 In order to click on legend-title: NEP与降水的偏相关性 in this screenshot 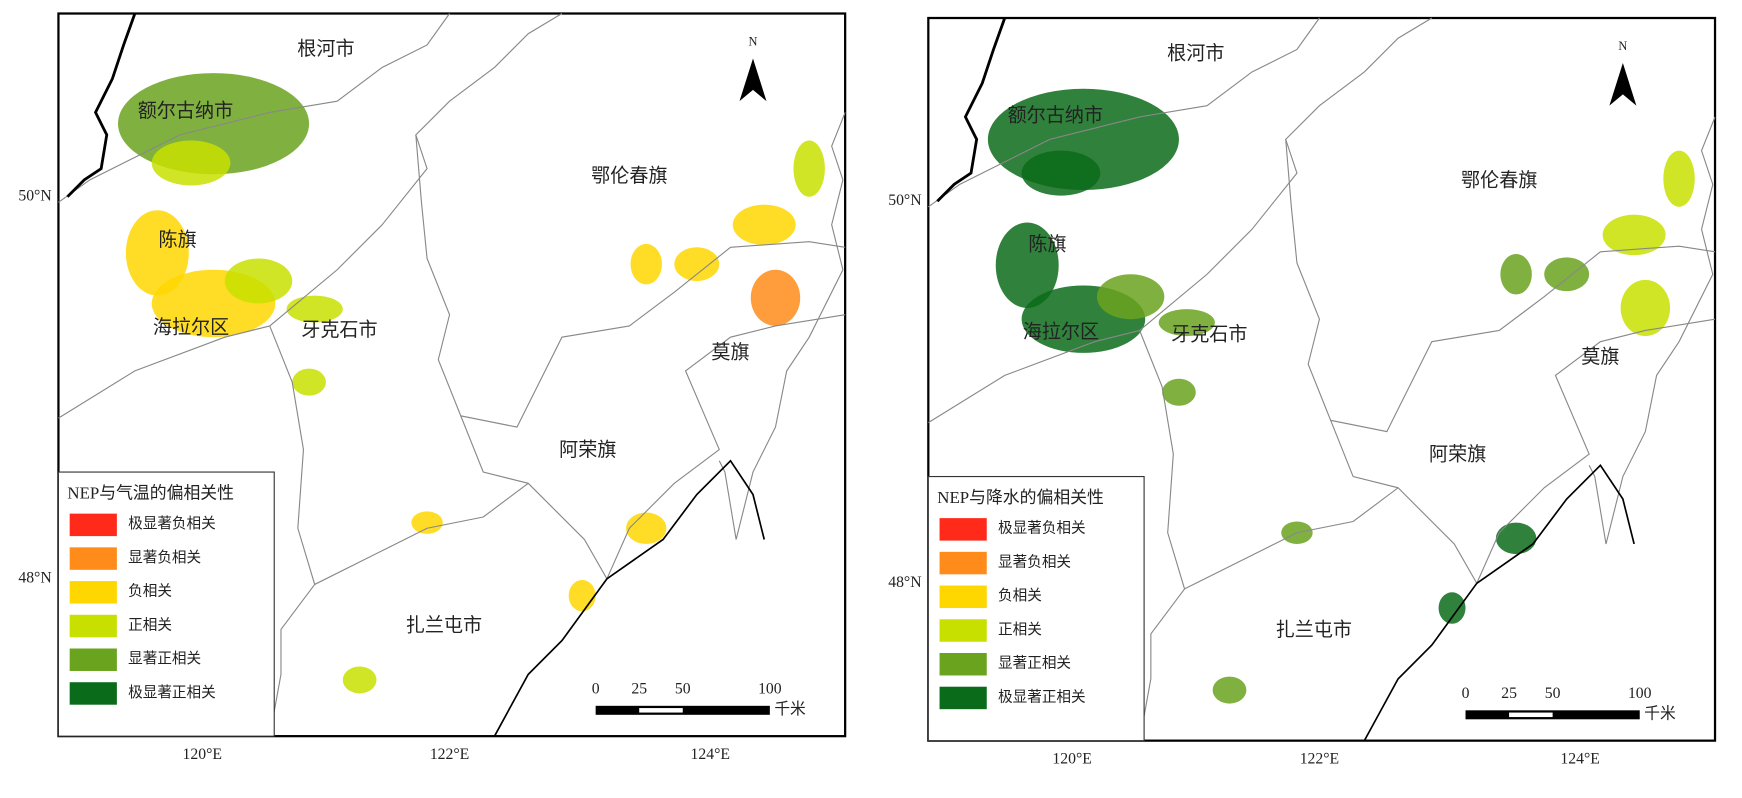, I will do `click(1020, 497)`.